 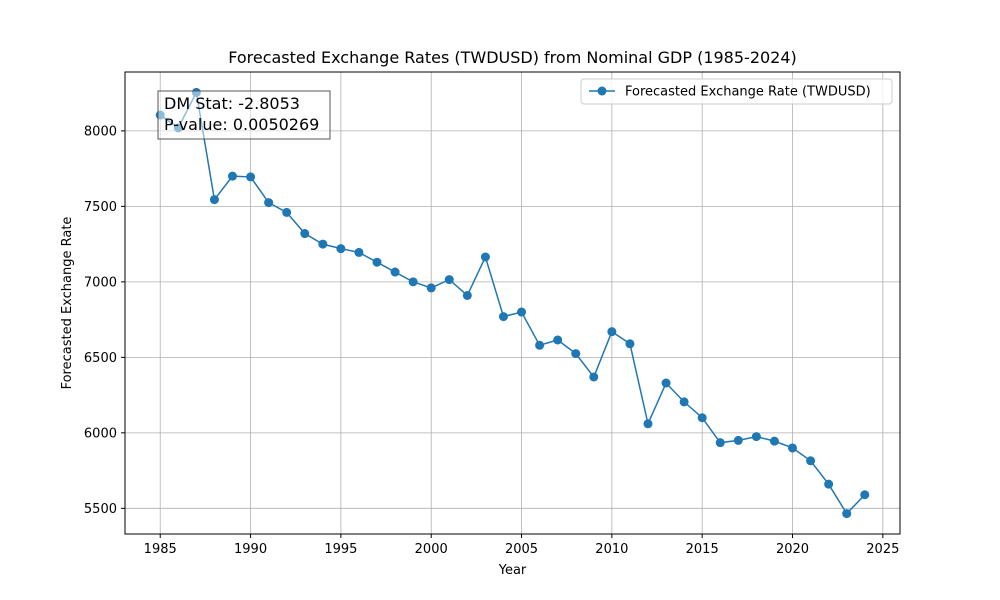 I want to click on legend-marker-swatch, so click(x=602, y=91).